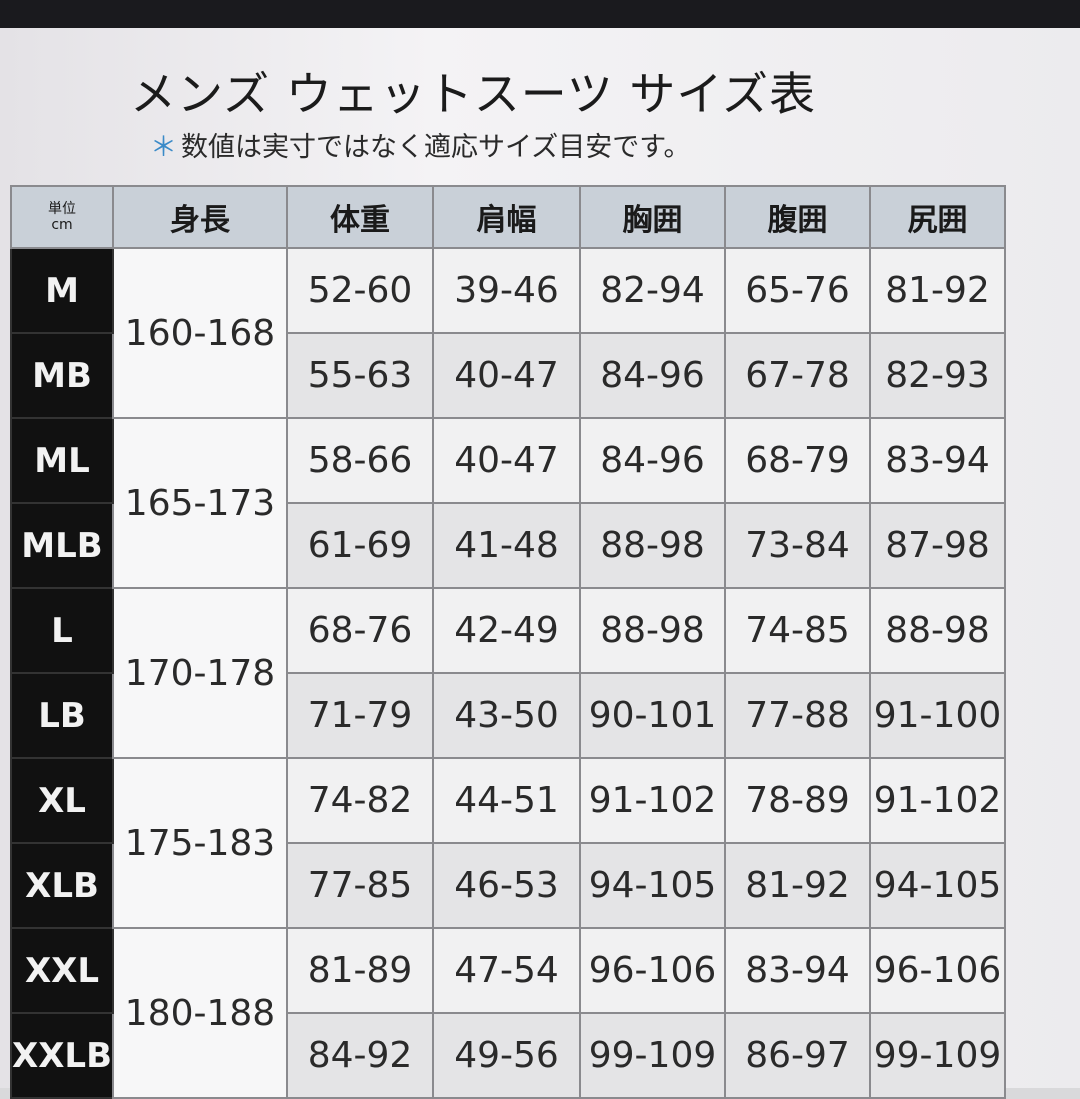 This screenshot has width=1080, height=1099. I want to click on measurement-cell: 78-89, so click(798, 800).